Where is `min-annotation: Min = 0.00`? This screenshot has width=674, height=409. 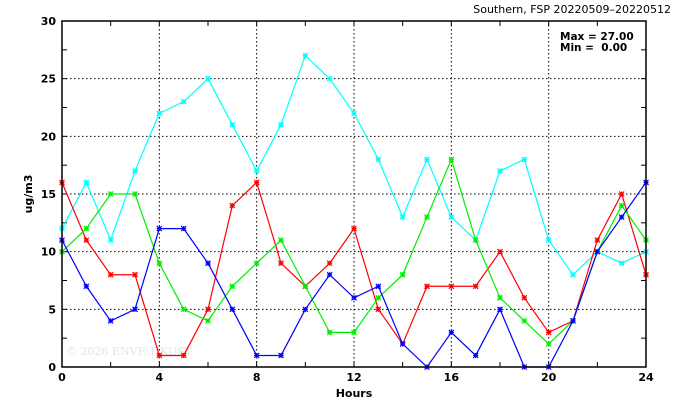
min-annotation: Min = 0.00 is located at coordinates (593, 48).